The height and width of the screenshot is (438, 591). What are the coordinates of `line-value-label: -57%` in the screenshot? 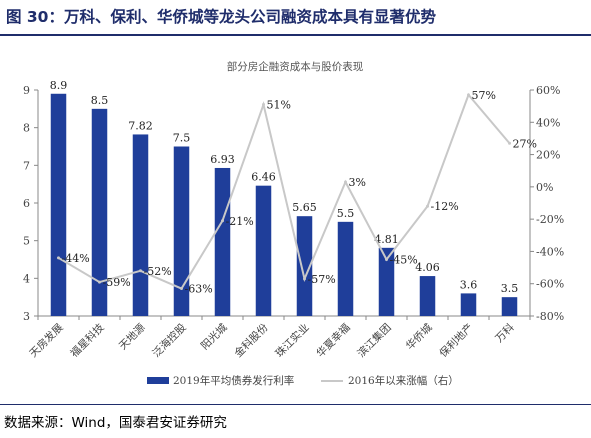 It's located at (322, 279).